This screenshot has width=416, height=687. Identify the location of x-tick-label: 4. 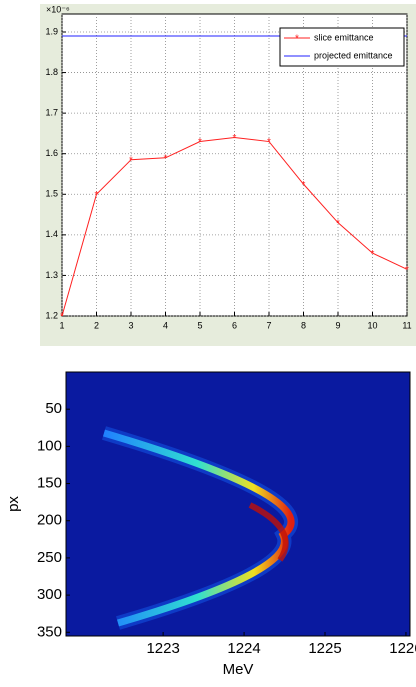
(165, 325).